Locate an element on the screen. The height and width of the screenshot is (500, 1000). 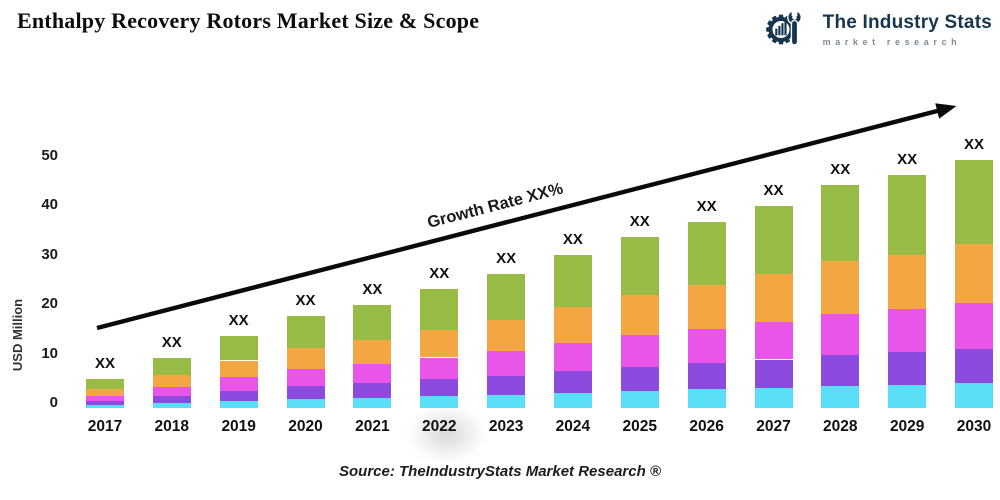
watermark-smudge is located at coordinates (447, 434).